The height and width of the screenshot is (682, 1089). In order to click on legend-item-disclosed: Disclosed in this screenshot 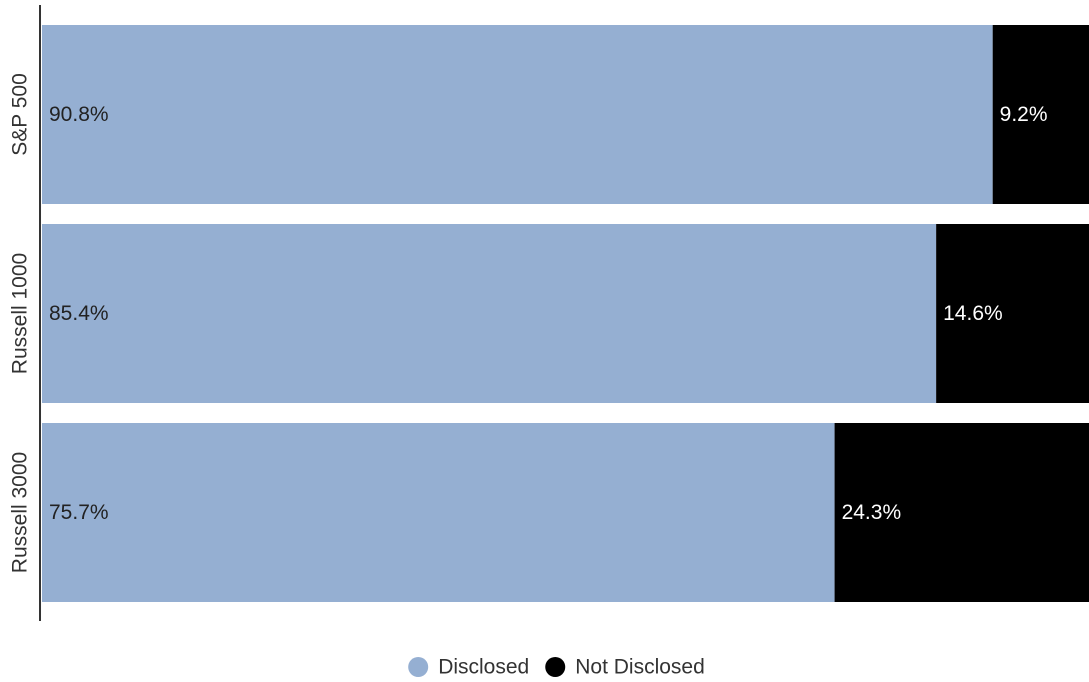, I will do `click(468, 667)`.